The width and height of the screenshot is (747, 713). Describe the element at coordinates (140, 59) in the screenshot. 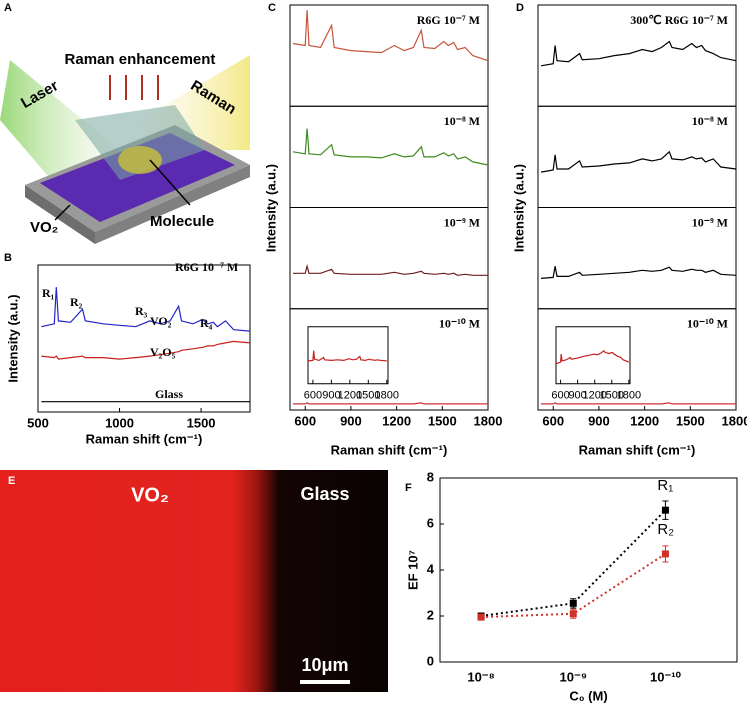

I see `illustration-title: Raman enhancement` at that location.